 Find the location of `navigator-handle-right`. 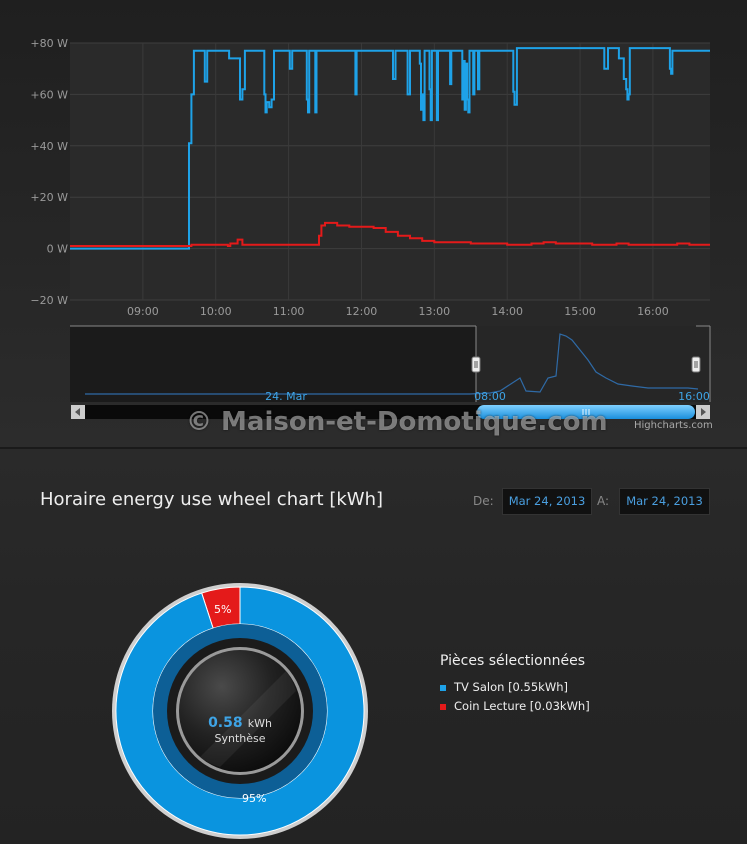

navigator-handle-right is located at coordinates (696, 364).